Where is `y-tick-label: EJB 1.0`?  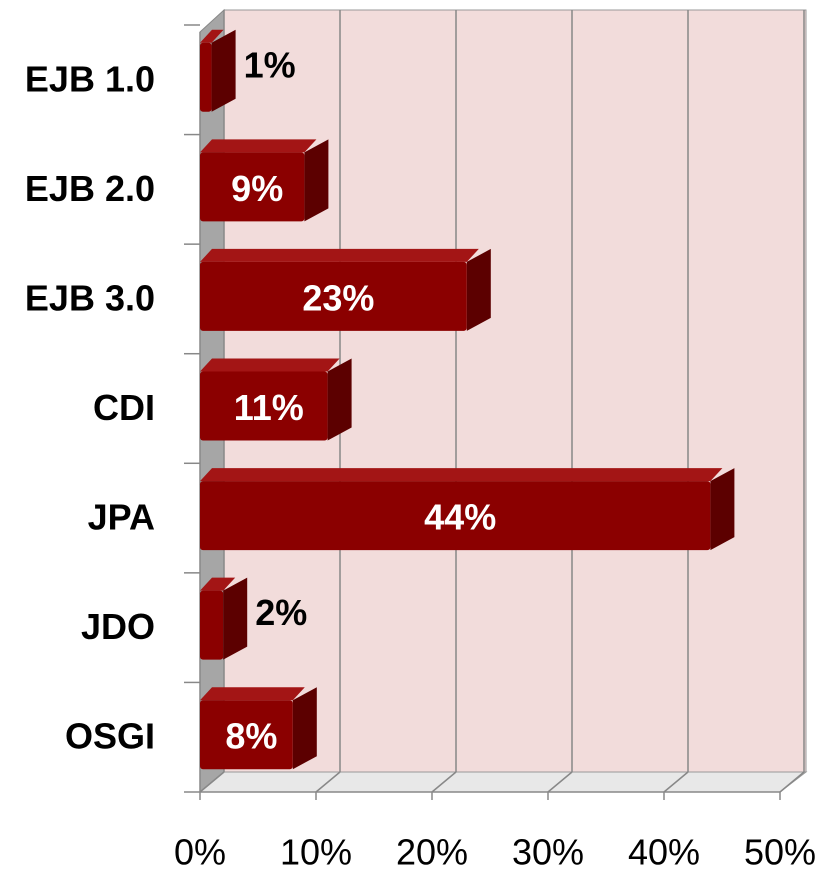
y-tick-label: EJB 1.0 is located at coordinates (90, 78).